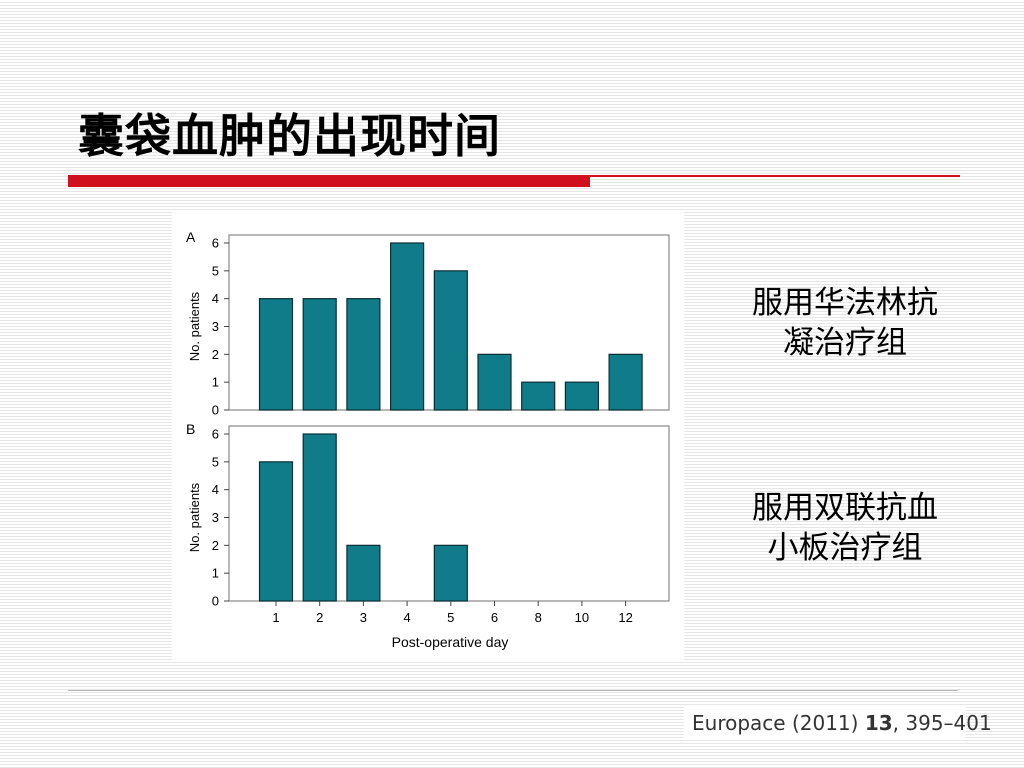  I want to click on citation-journal: Europace (2011), so click(778, 723).